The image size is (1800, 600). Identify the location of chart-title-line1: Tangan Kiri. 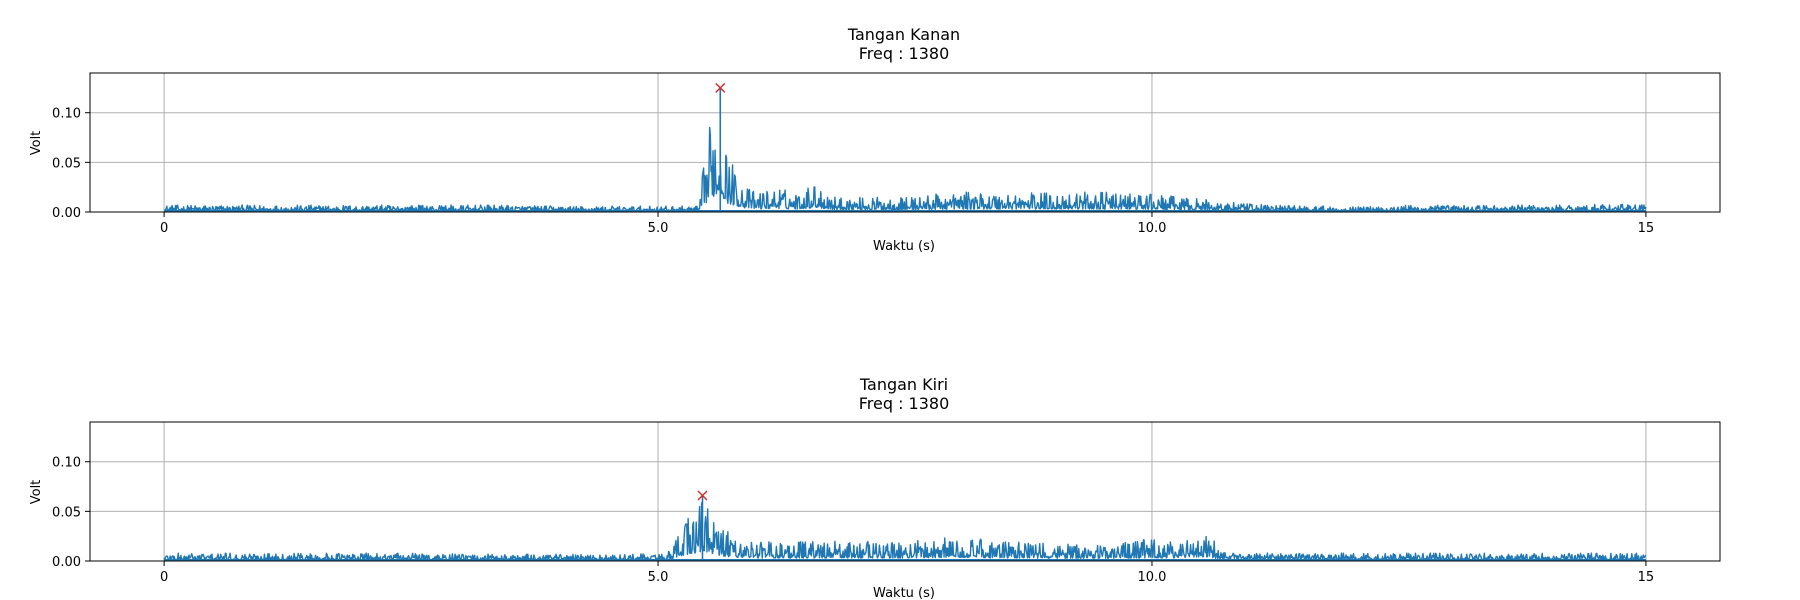
(903, 384).